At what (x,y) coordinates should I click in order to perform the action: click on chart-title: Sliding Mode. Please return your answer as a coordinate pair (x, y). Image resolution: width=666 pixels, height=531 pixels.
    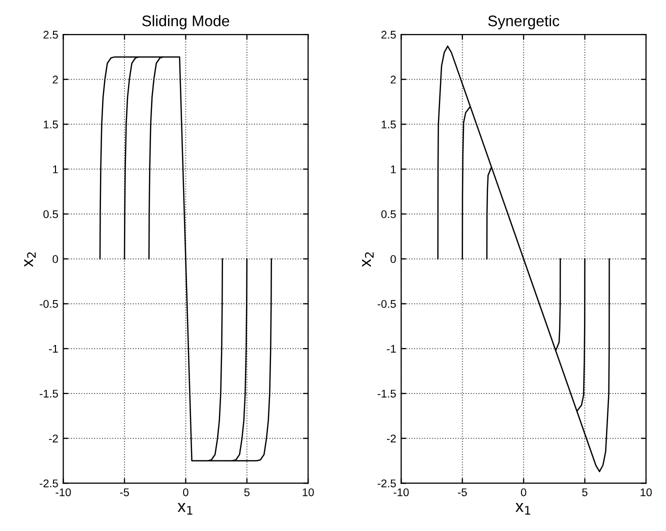
    Looking at the image, I should click on (186, 22).